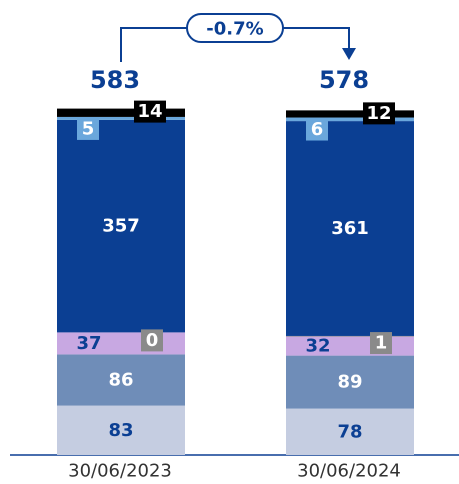 This screenshot has width=459, height=484. I want to click on segment-label: 357, so click(121, 226).